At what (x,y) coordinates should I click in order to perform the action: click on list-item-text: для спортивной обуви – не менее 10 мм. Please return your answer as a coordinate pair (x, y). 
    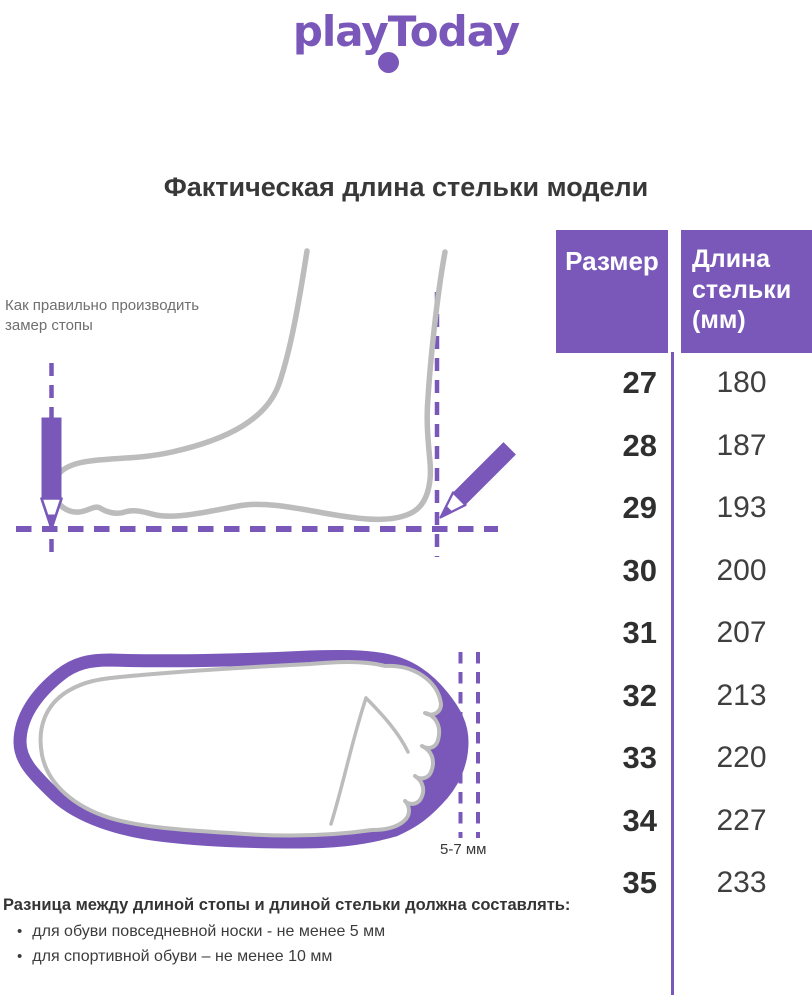
    Looking at the image, I should click on (182, 956).